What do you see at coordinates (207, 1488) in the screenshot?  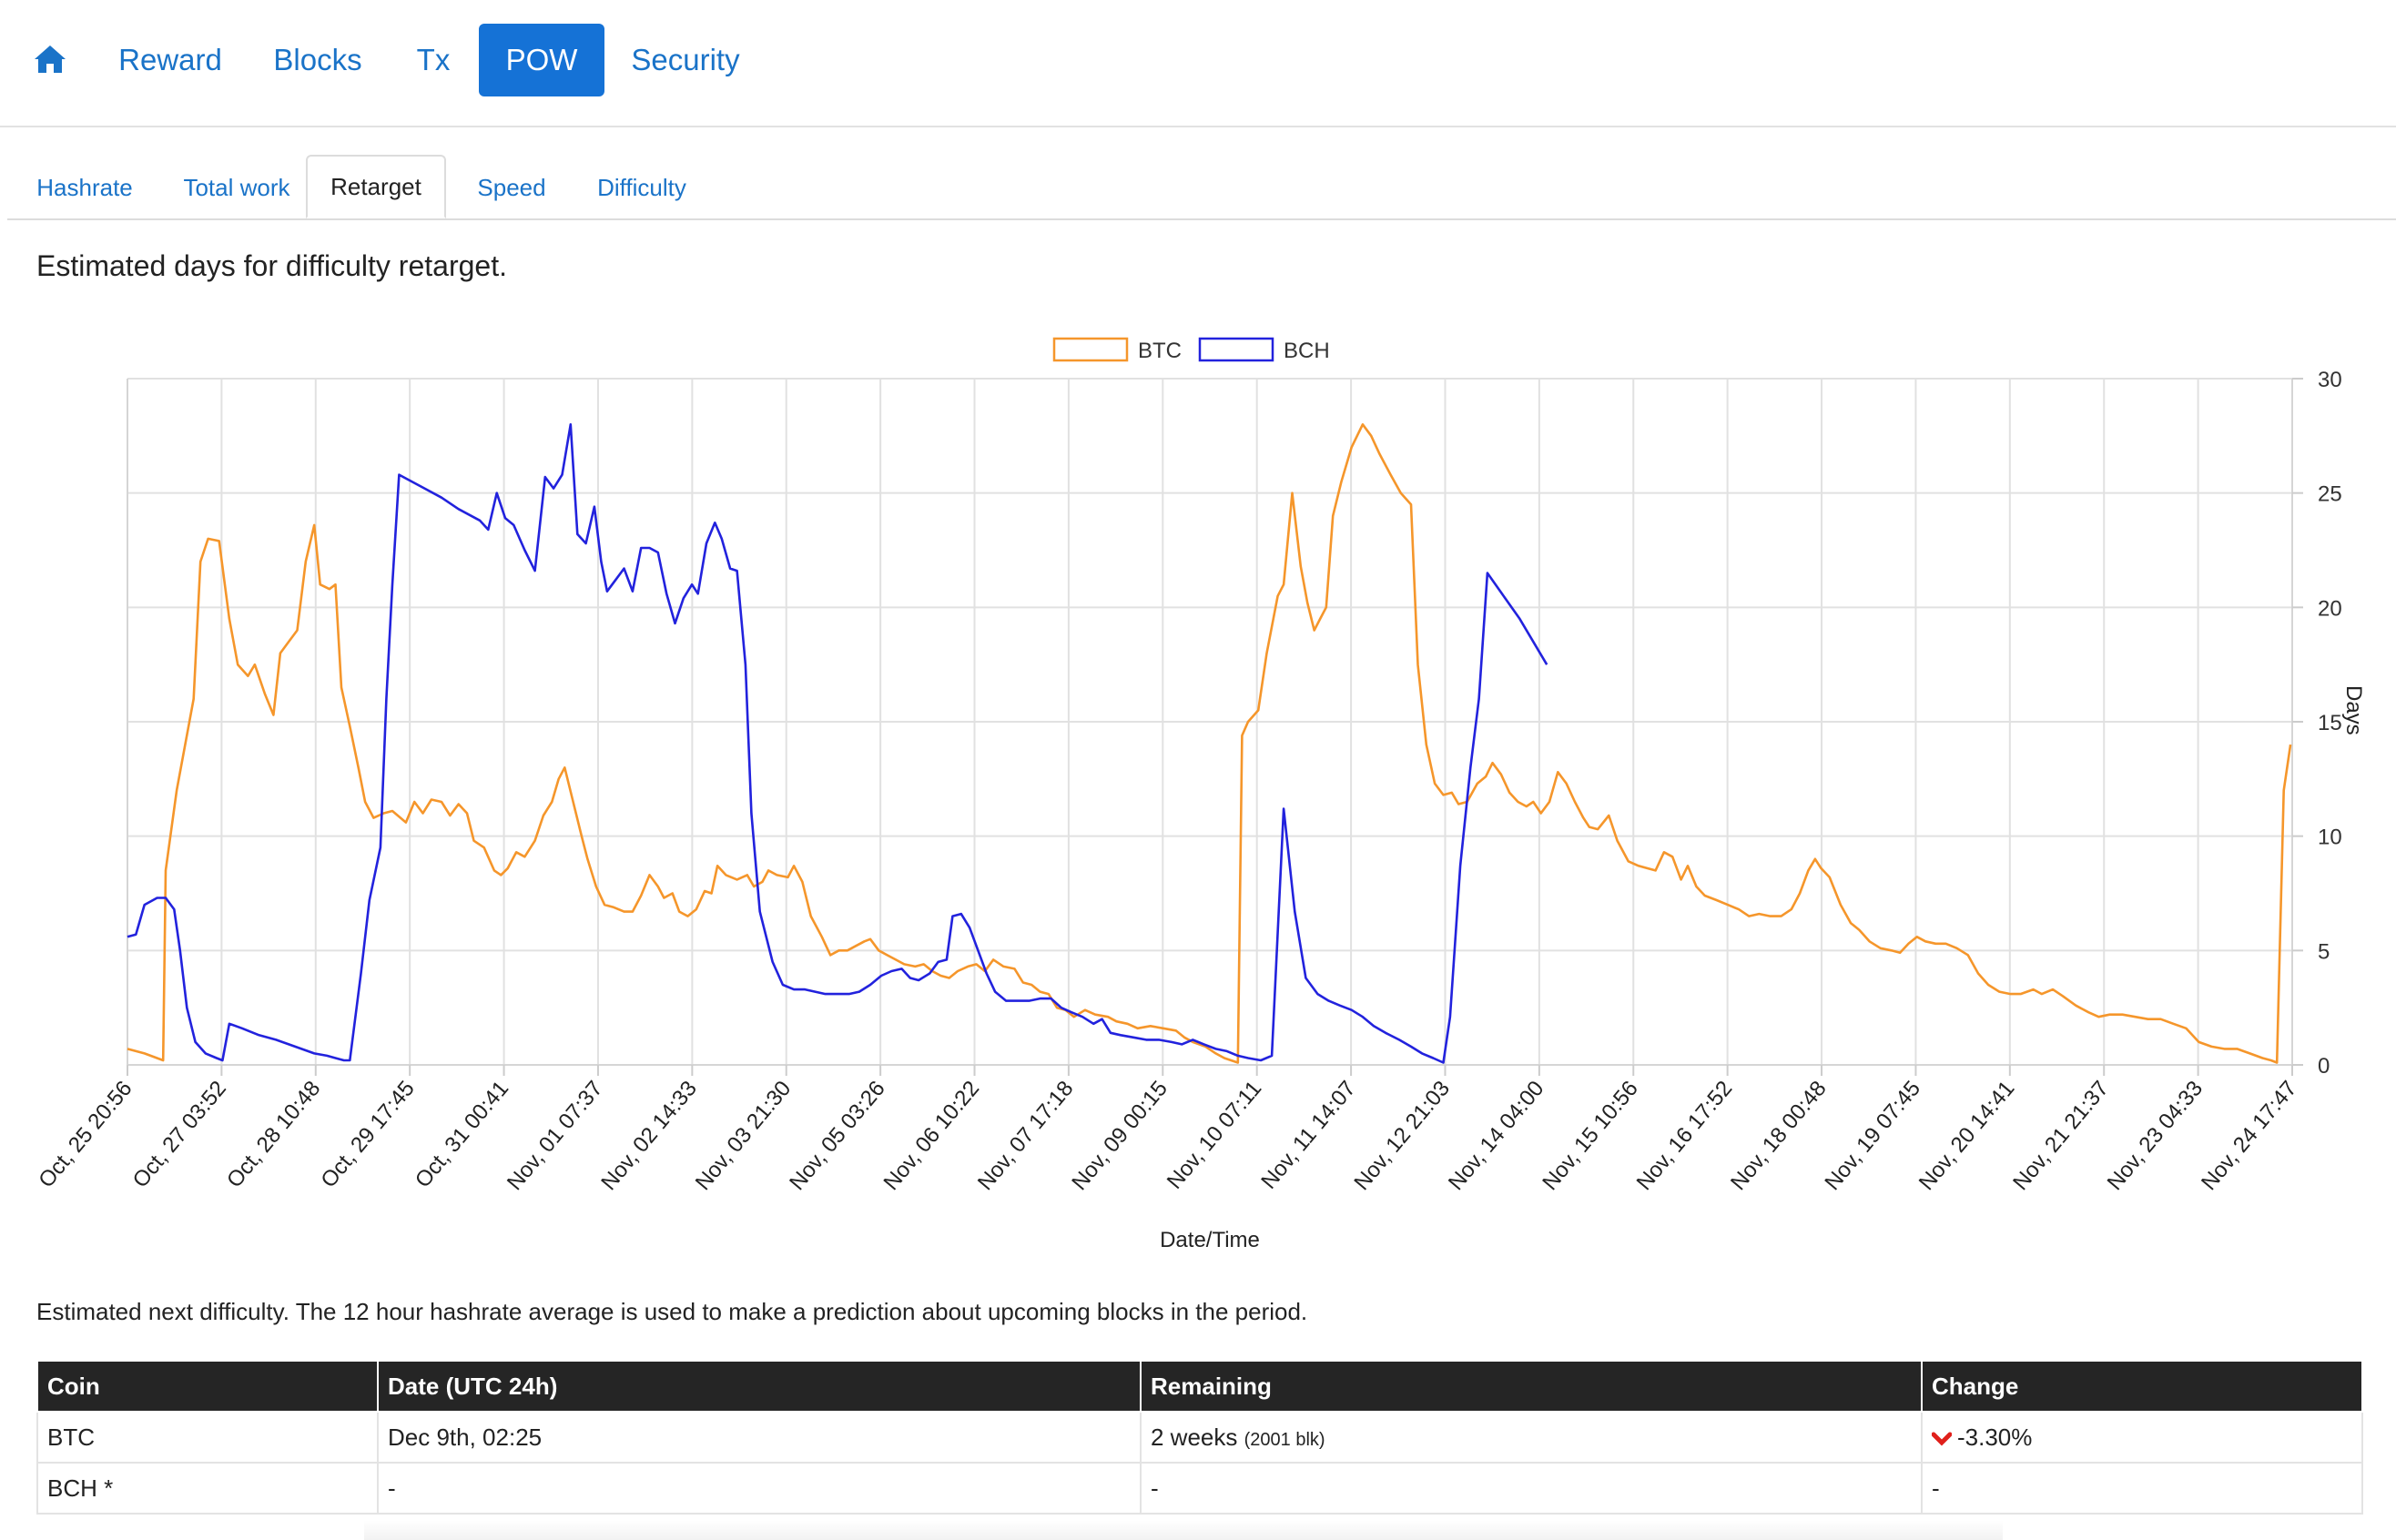 I see `coin-cell: BCH *` at bounding box center [207, 1488].